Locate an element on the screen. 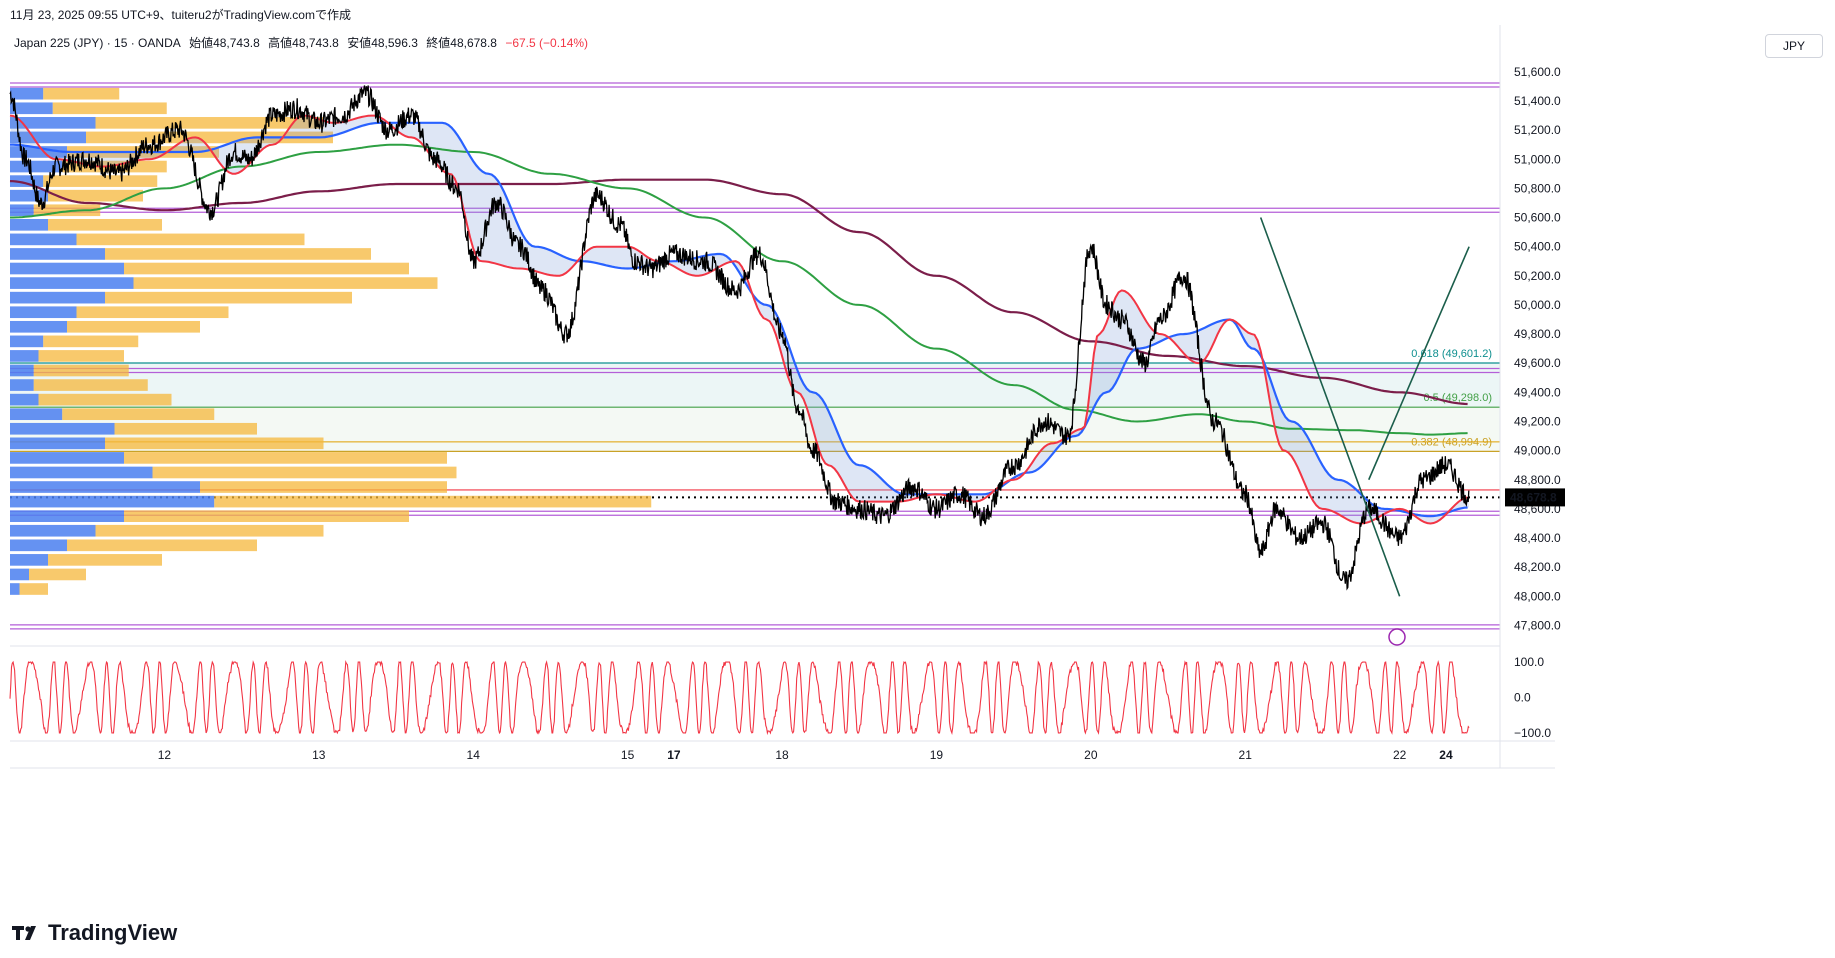 The height and width of the screenshot is (958, 1835). price-tick-label: 49,400.0 is located at coordinates (1537, 392).